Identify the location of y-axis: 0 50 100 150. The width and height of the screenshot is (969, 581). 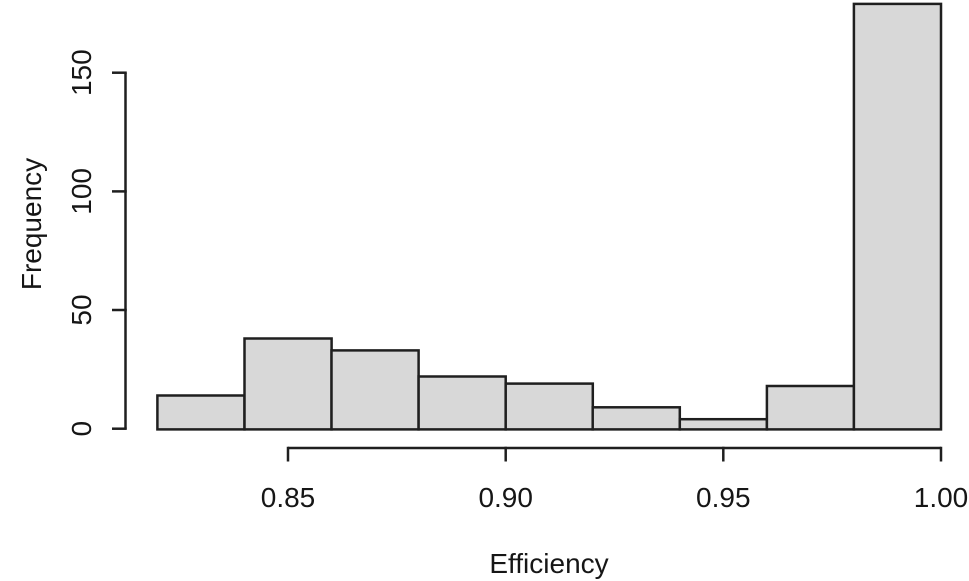
(96, 242).